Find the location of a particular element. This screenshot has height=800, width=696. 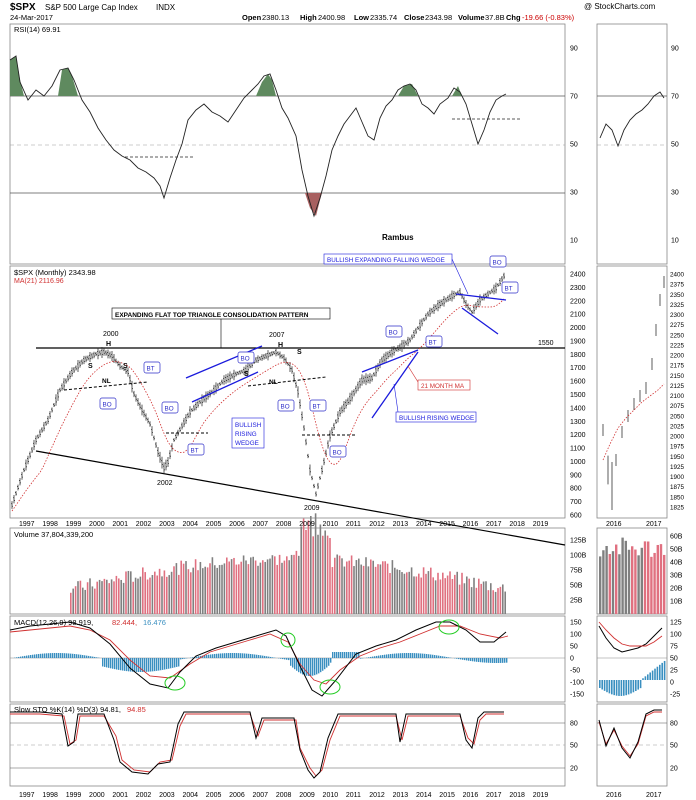

brw2-box is located at coordinates (436, 417).